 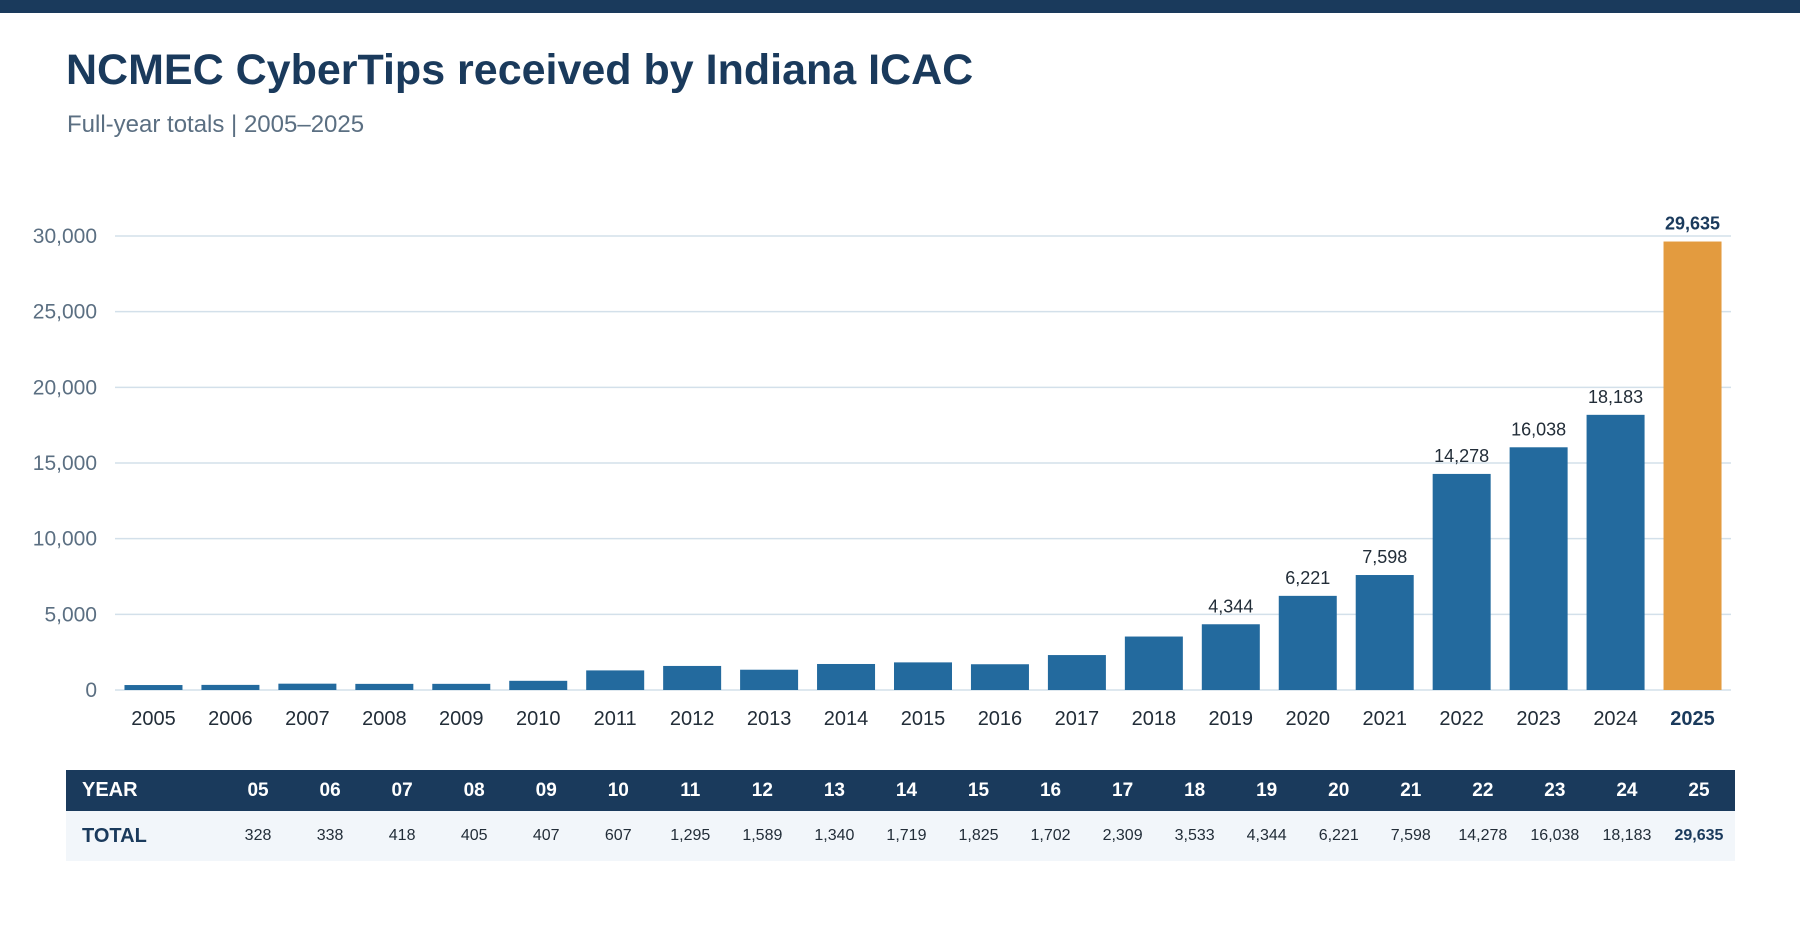 I want to click on table-year-cell: 07, so click(x=402, y=790).